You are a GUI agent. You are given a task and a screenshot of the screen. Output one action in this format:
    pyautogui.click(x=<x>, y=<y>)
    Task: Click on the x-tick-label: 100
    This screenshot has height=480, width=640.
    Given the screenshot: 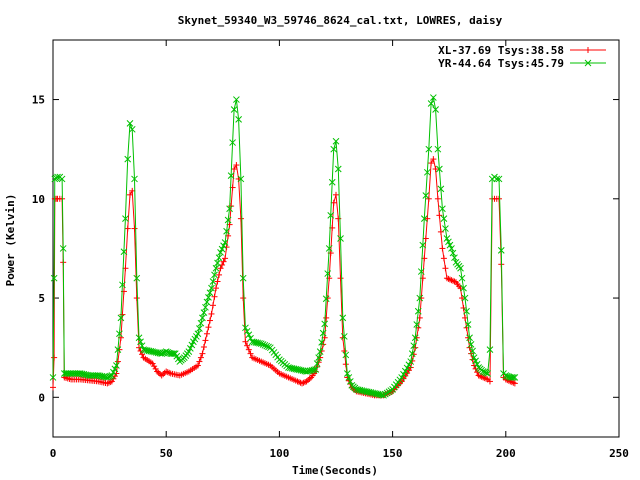 What is the action you would take?
    pyautogui.click(x=279, y=453)
    